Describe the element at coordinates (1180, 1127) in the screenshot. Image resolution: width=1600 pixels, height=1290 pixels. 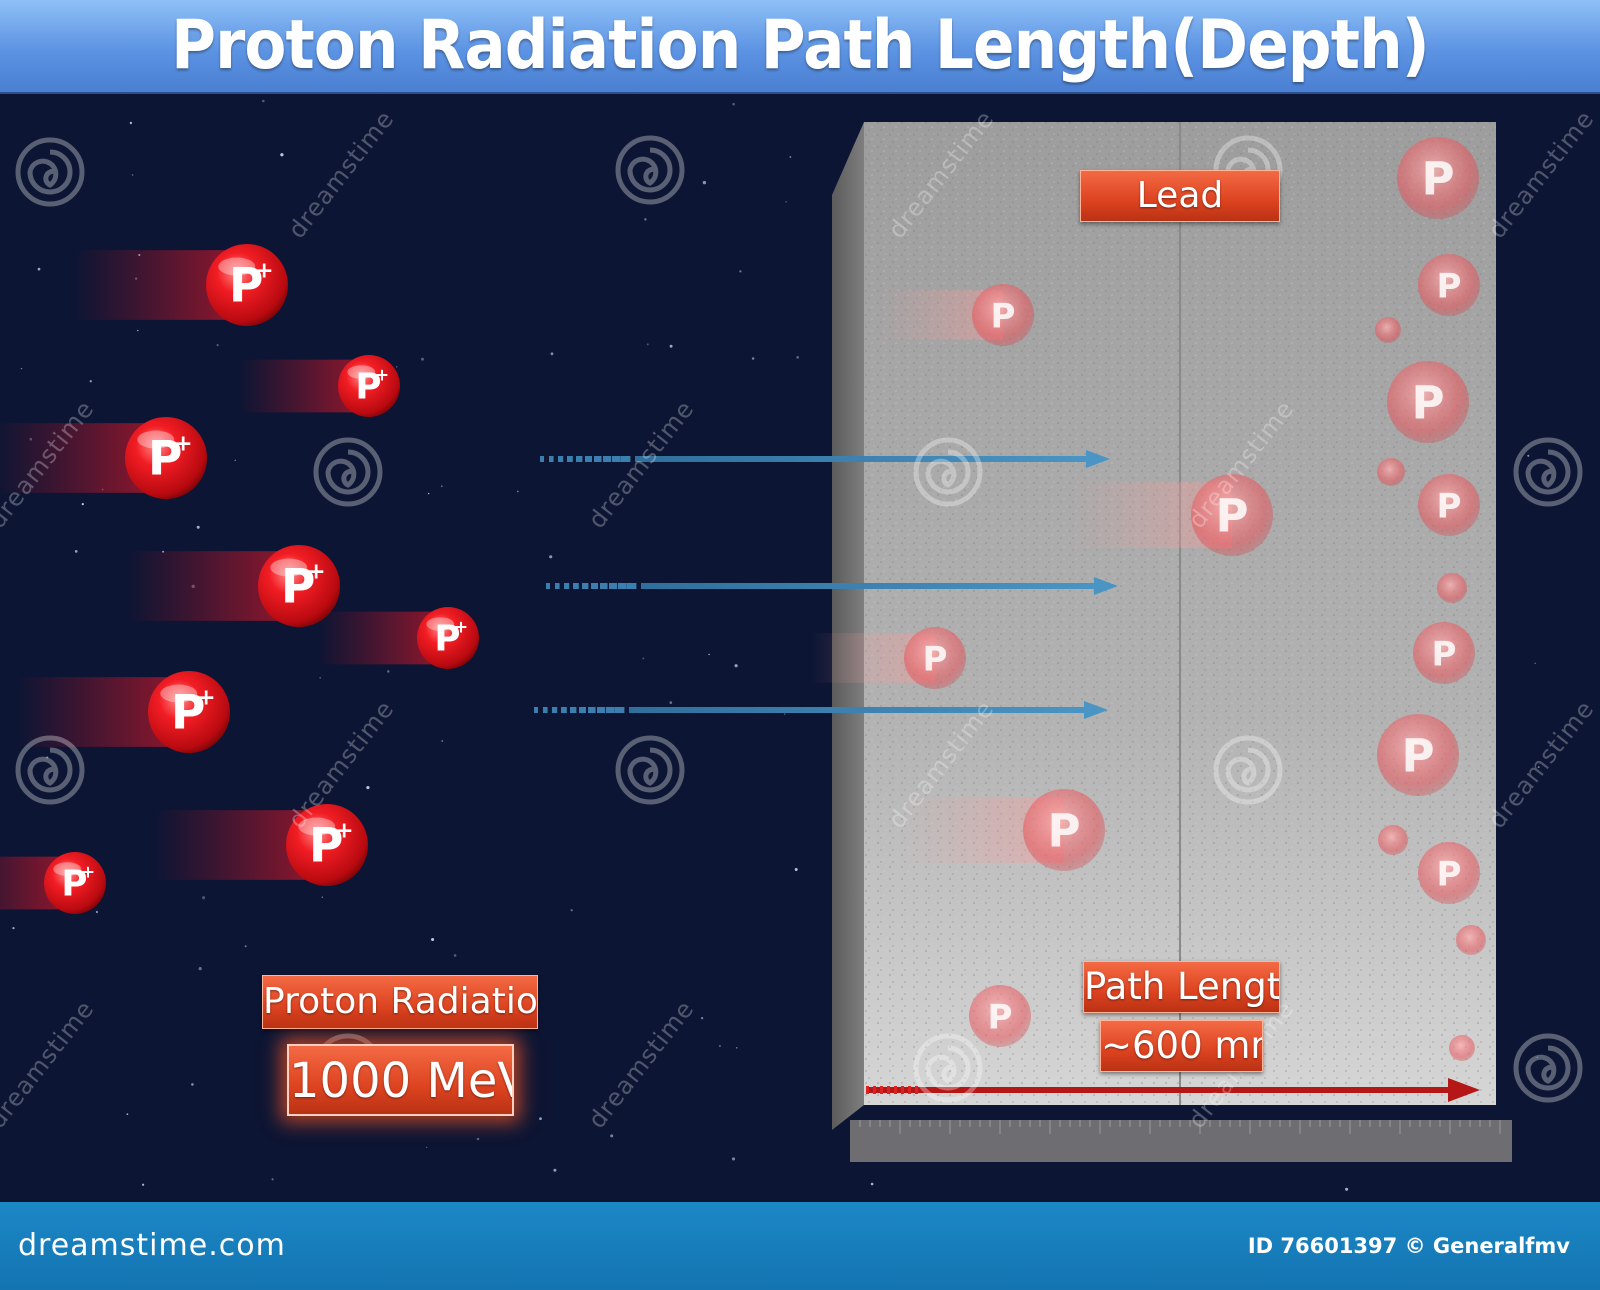
I see `ruler-ticks` at that location.